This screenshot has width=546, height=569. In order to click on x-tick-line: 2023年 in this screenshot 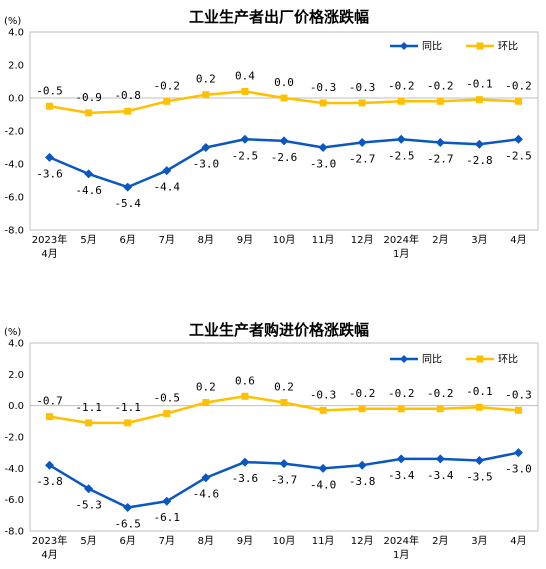, I will do `click(49, 540)`.